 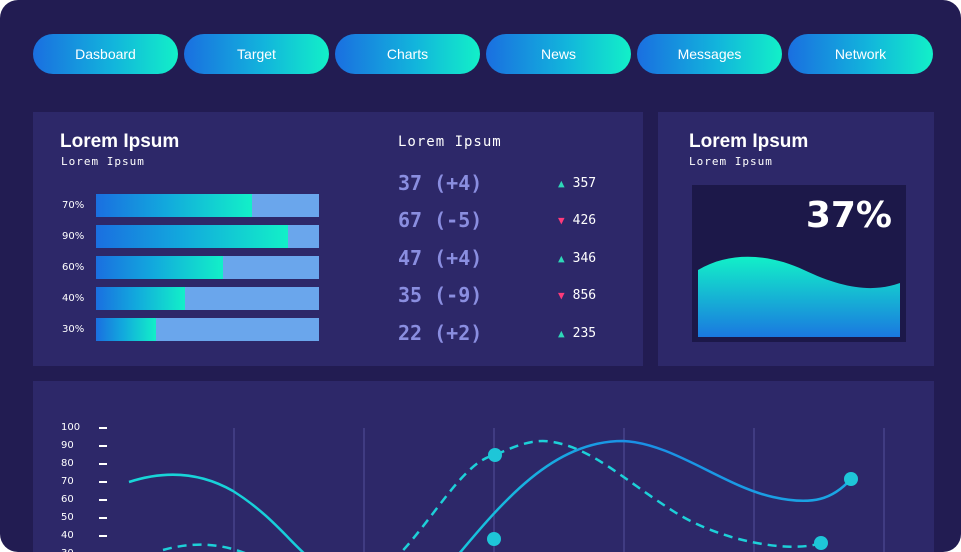 I want to click on stats-panel-subtitle: Lorem Ipsum, so click(x=103, y=161).